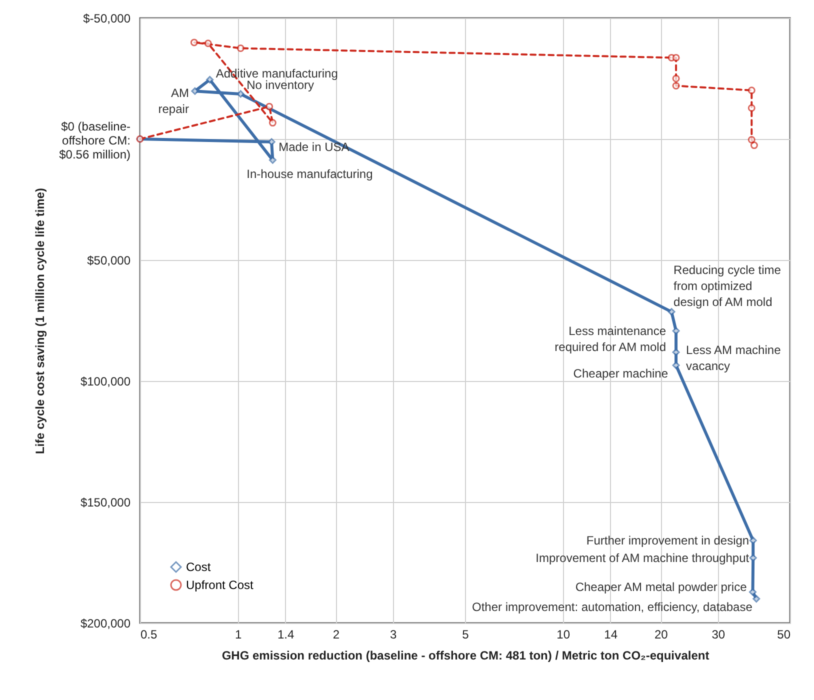 The image size is (814, 700). What do you see at coordinates (612, 607) in the screenshot?
I see `annotation: Other improvement: automation, efficiency, database` at bounding box center [612, 607].